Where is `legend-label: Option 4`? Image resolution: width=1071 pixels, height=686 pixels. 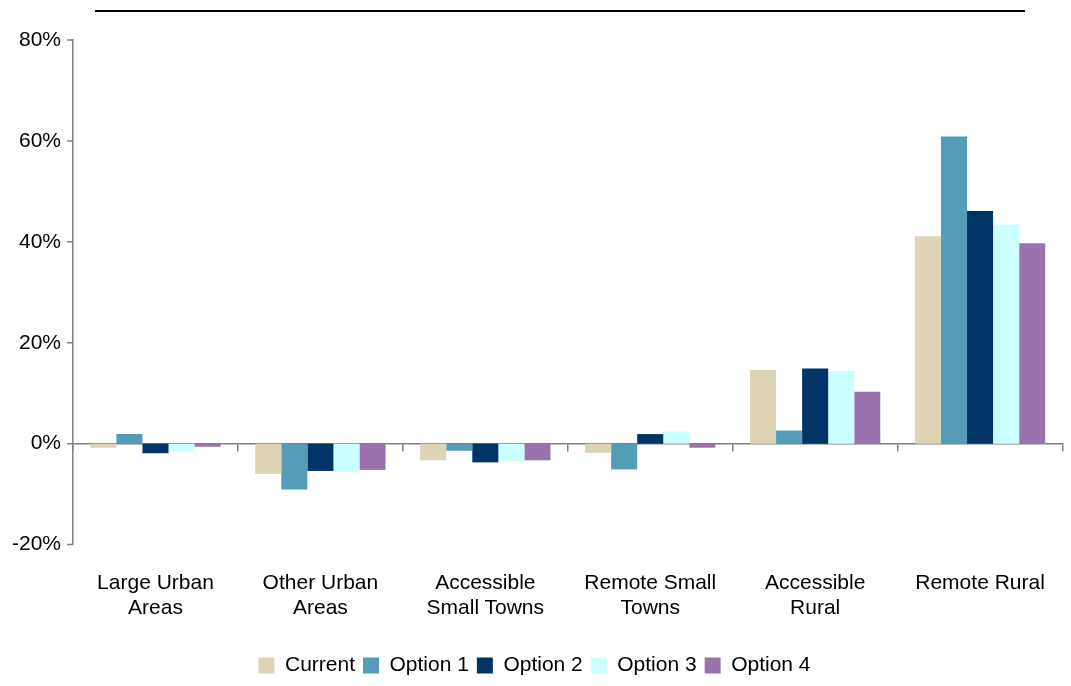
legend-label: Option 4 is located at coordinates (771, 664).